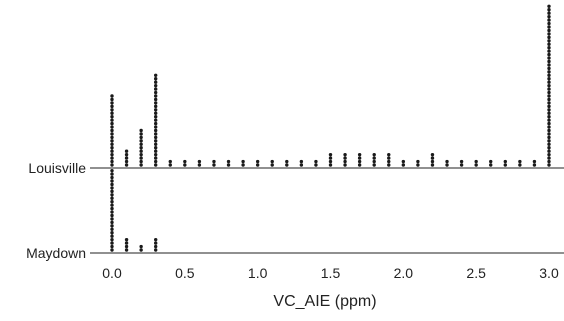 This screenshot has width=564, height=321. I want to click on category-label-maydown: Maydown, so click(56, 253).